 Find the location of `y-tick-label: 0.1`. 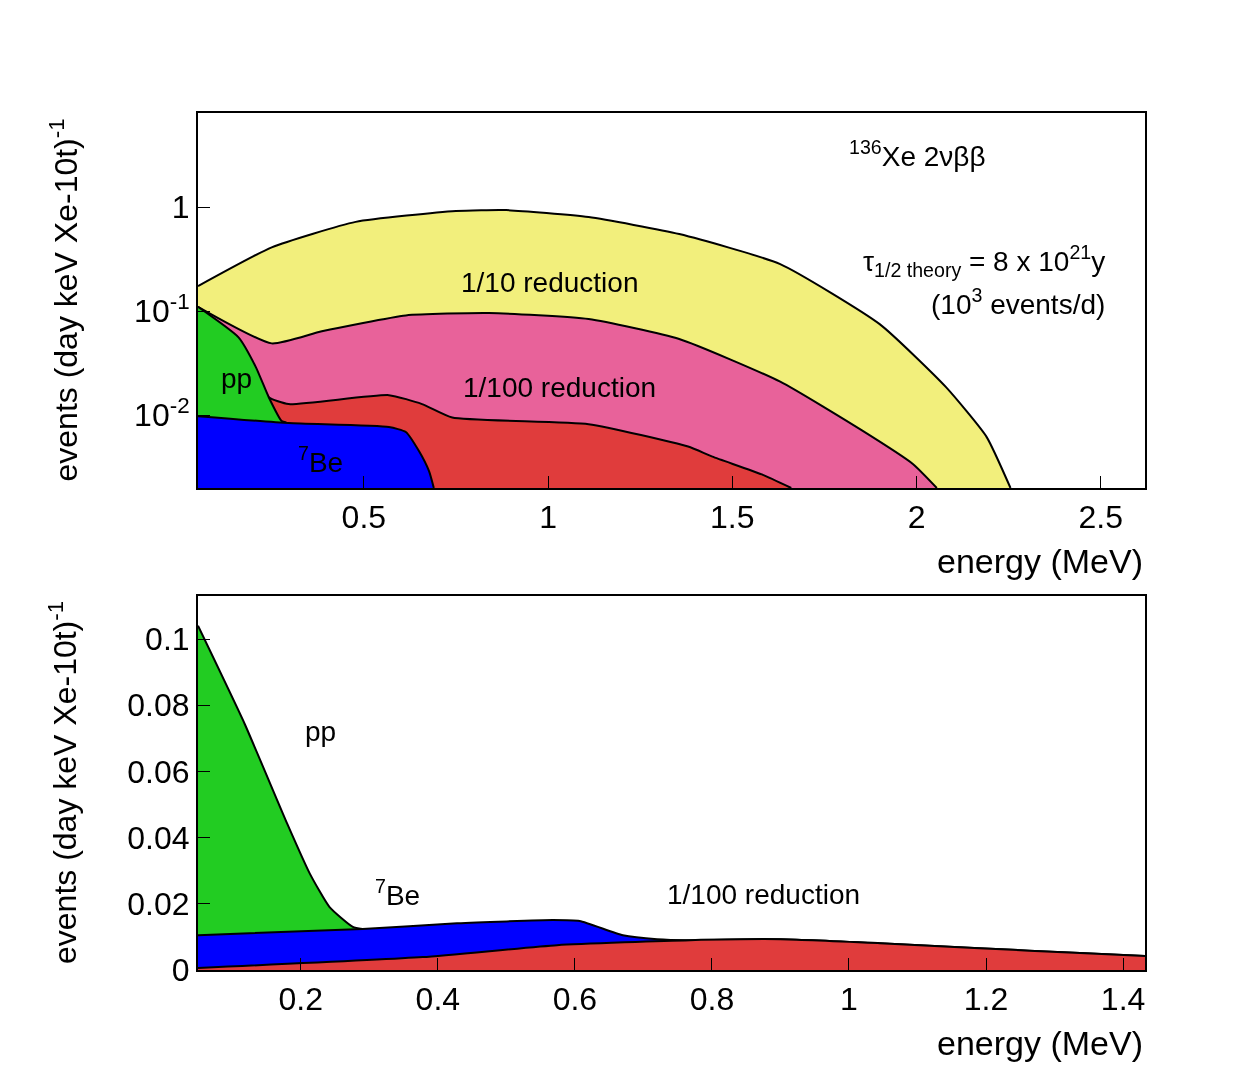

y-tick-label: 0.1 is located at coordinates (167, 639).